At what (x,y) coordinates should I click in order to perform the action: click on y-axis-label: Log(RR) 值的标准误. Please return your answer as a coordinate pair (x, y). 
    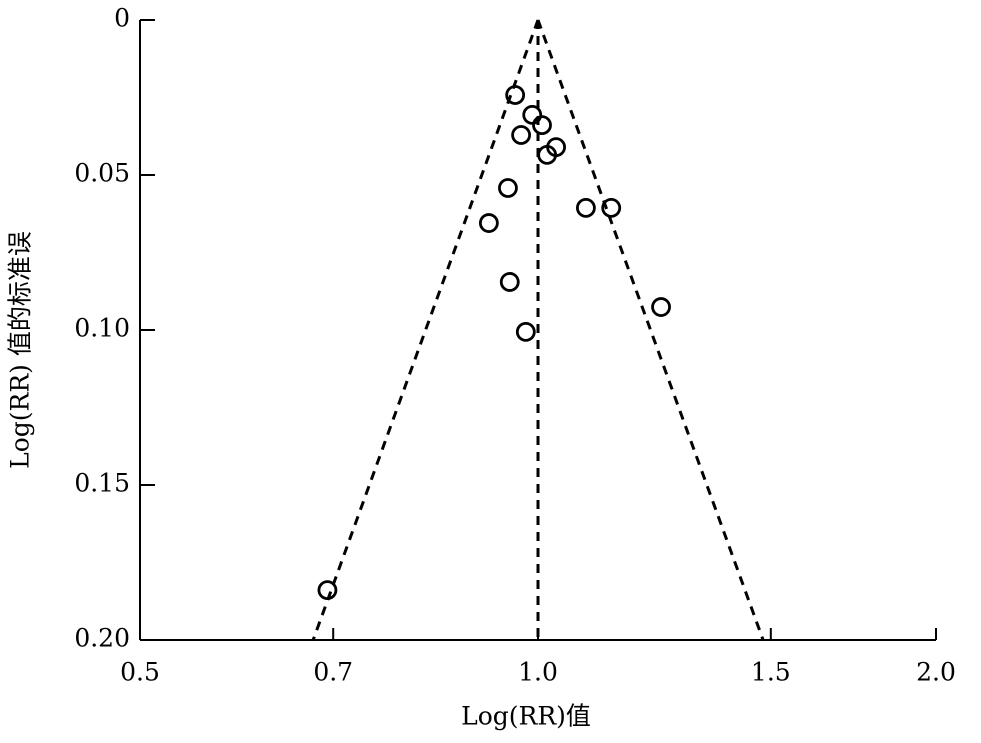
    Looking at the image, I should click on (20, 350).